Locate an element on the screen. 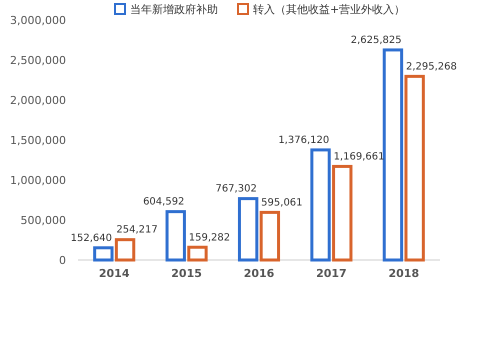  y-tick-label: 2,000,000 is located at coordinates (38, 100).